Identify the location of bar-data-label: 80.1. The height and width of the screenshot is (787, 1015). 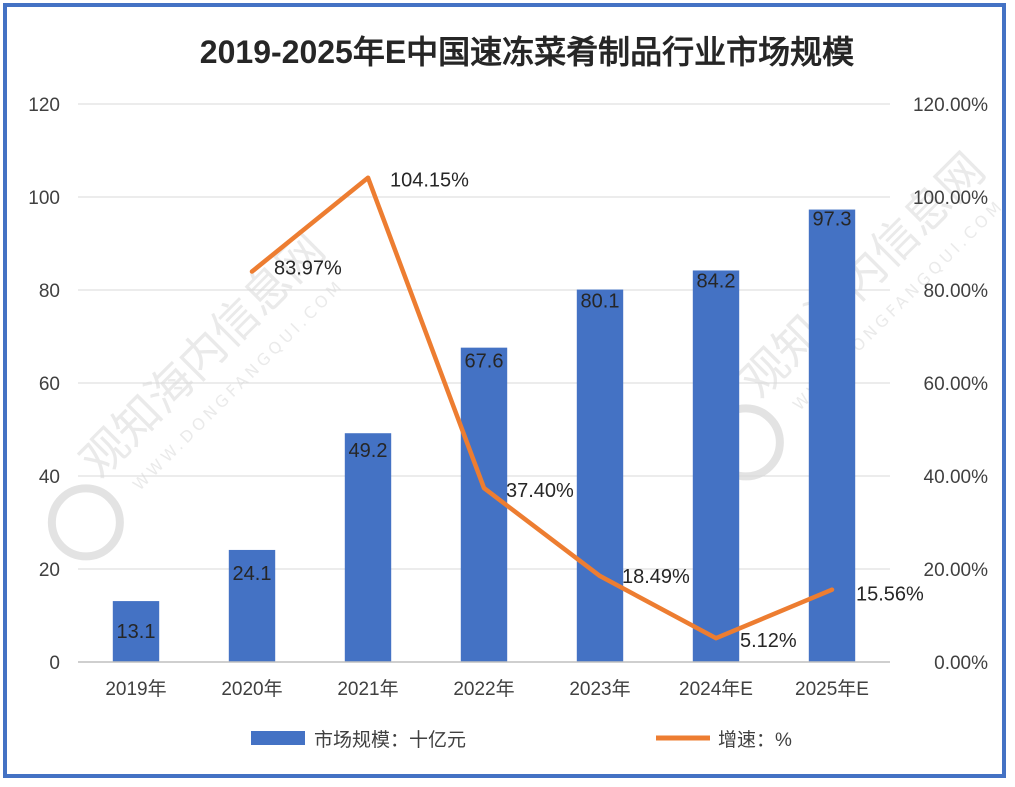
(600, 302).